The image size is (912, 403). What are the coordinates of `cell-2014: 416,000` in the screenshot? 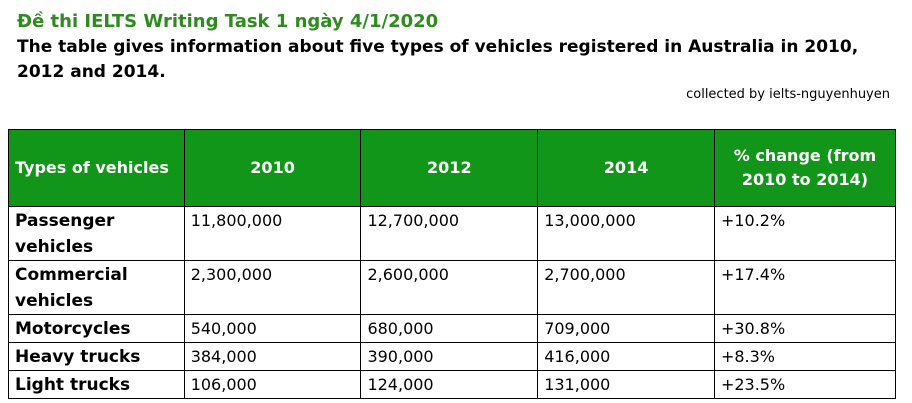 It's located at (626, 356).